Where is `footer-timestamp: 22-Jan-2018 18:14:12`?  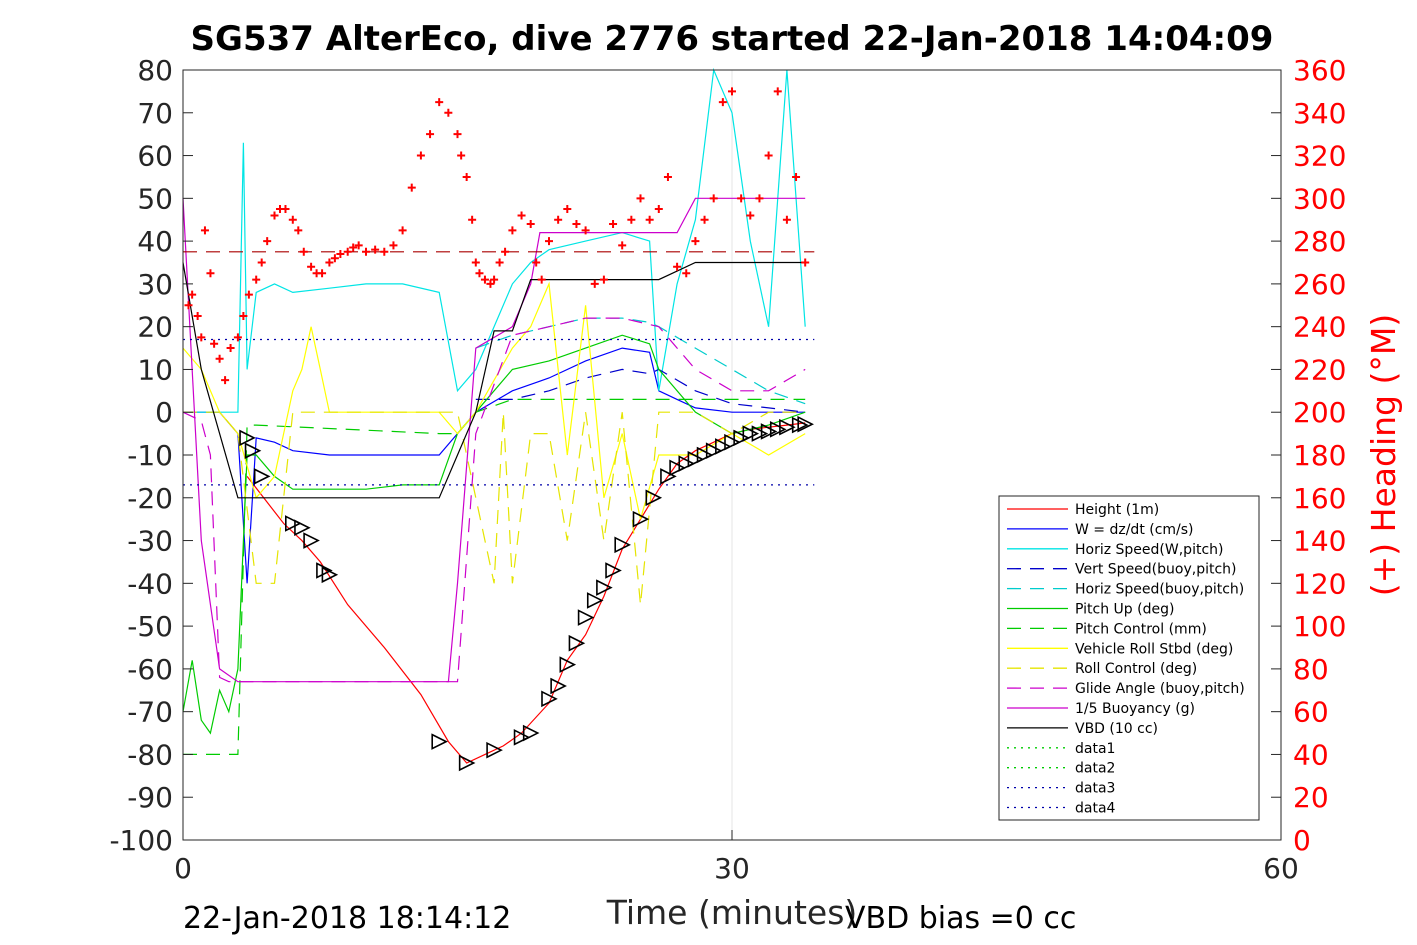
footer-timestamp: 22-Jan-2018 18:14:12 is located at coordinates (347, 918).